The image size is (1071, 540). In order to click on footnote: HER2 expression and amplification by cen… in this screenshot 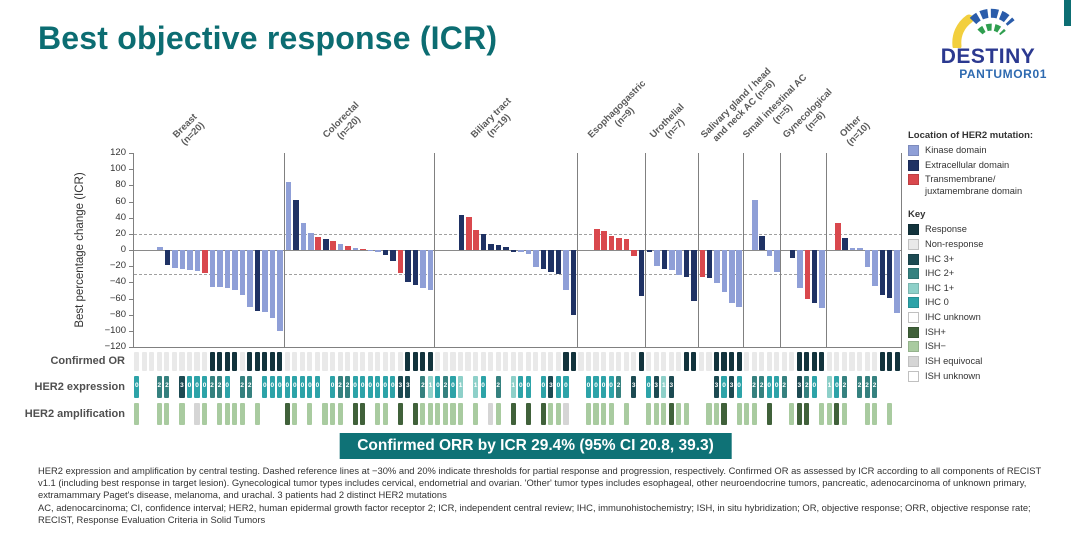, I will do `click(540, 495)`.